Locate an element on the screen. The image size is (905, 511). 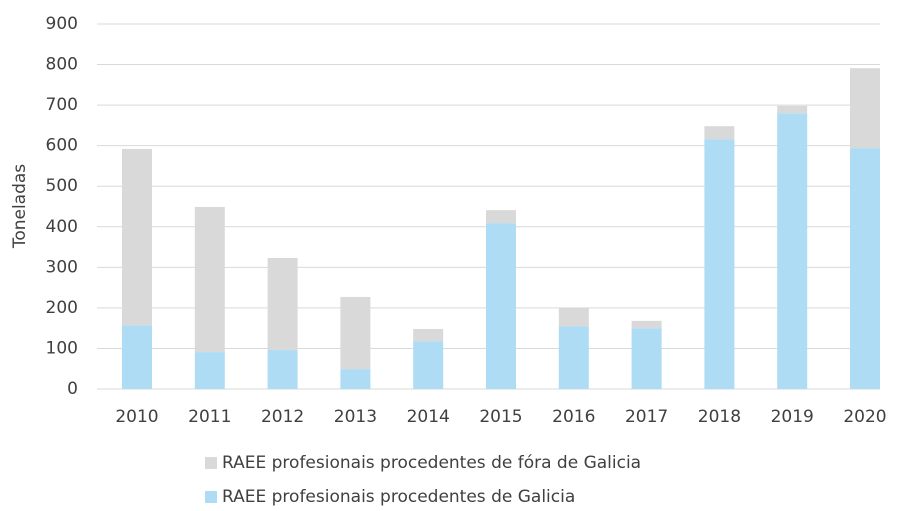
y-tick-label: 600 is located at coordinates (62, 146).